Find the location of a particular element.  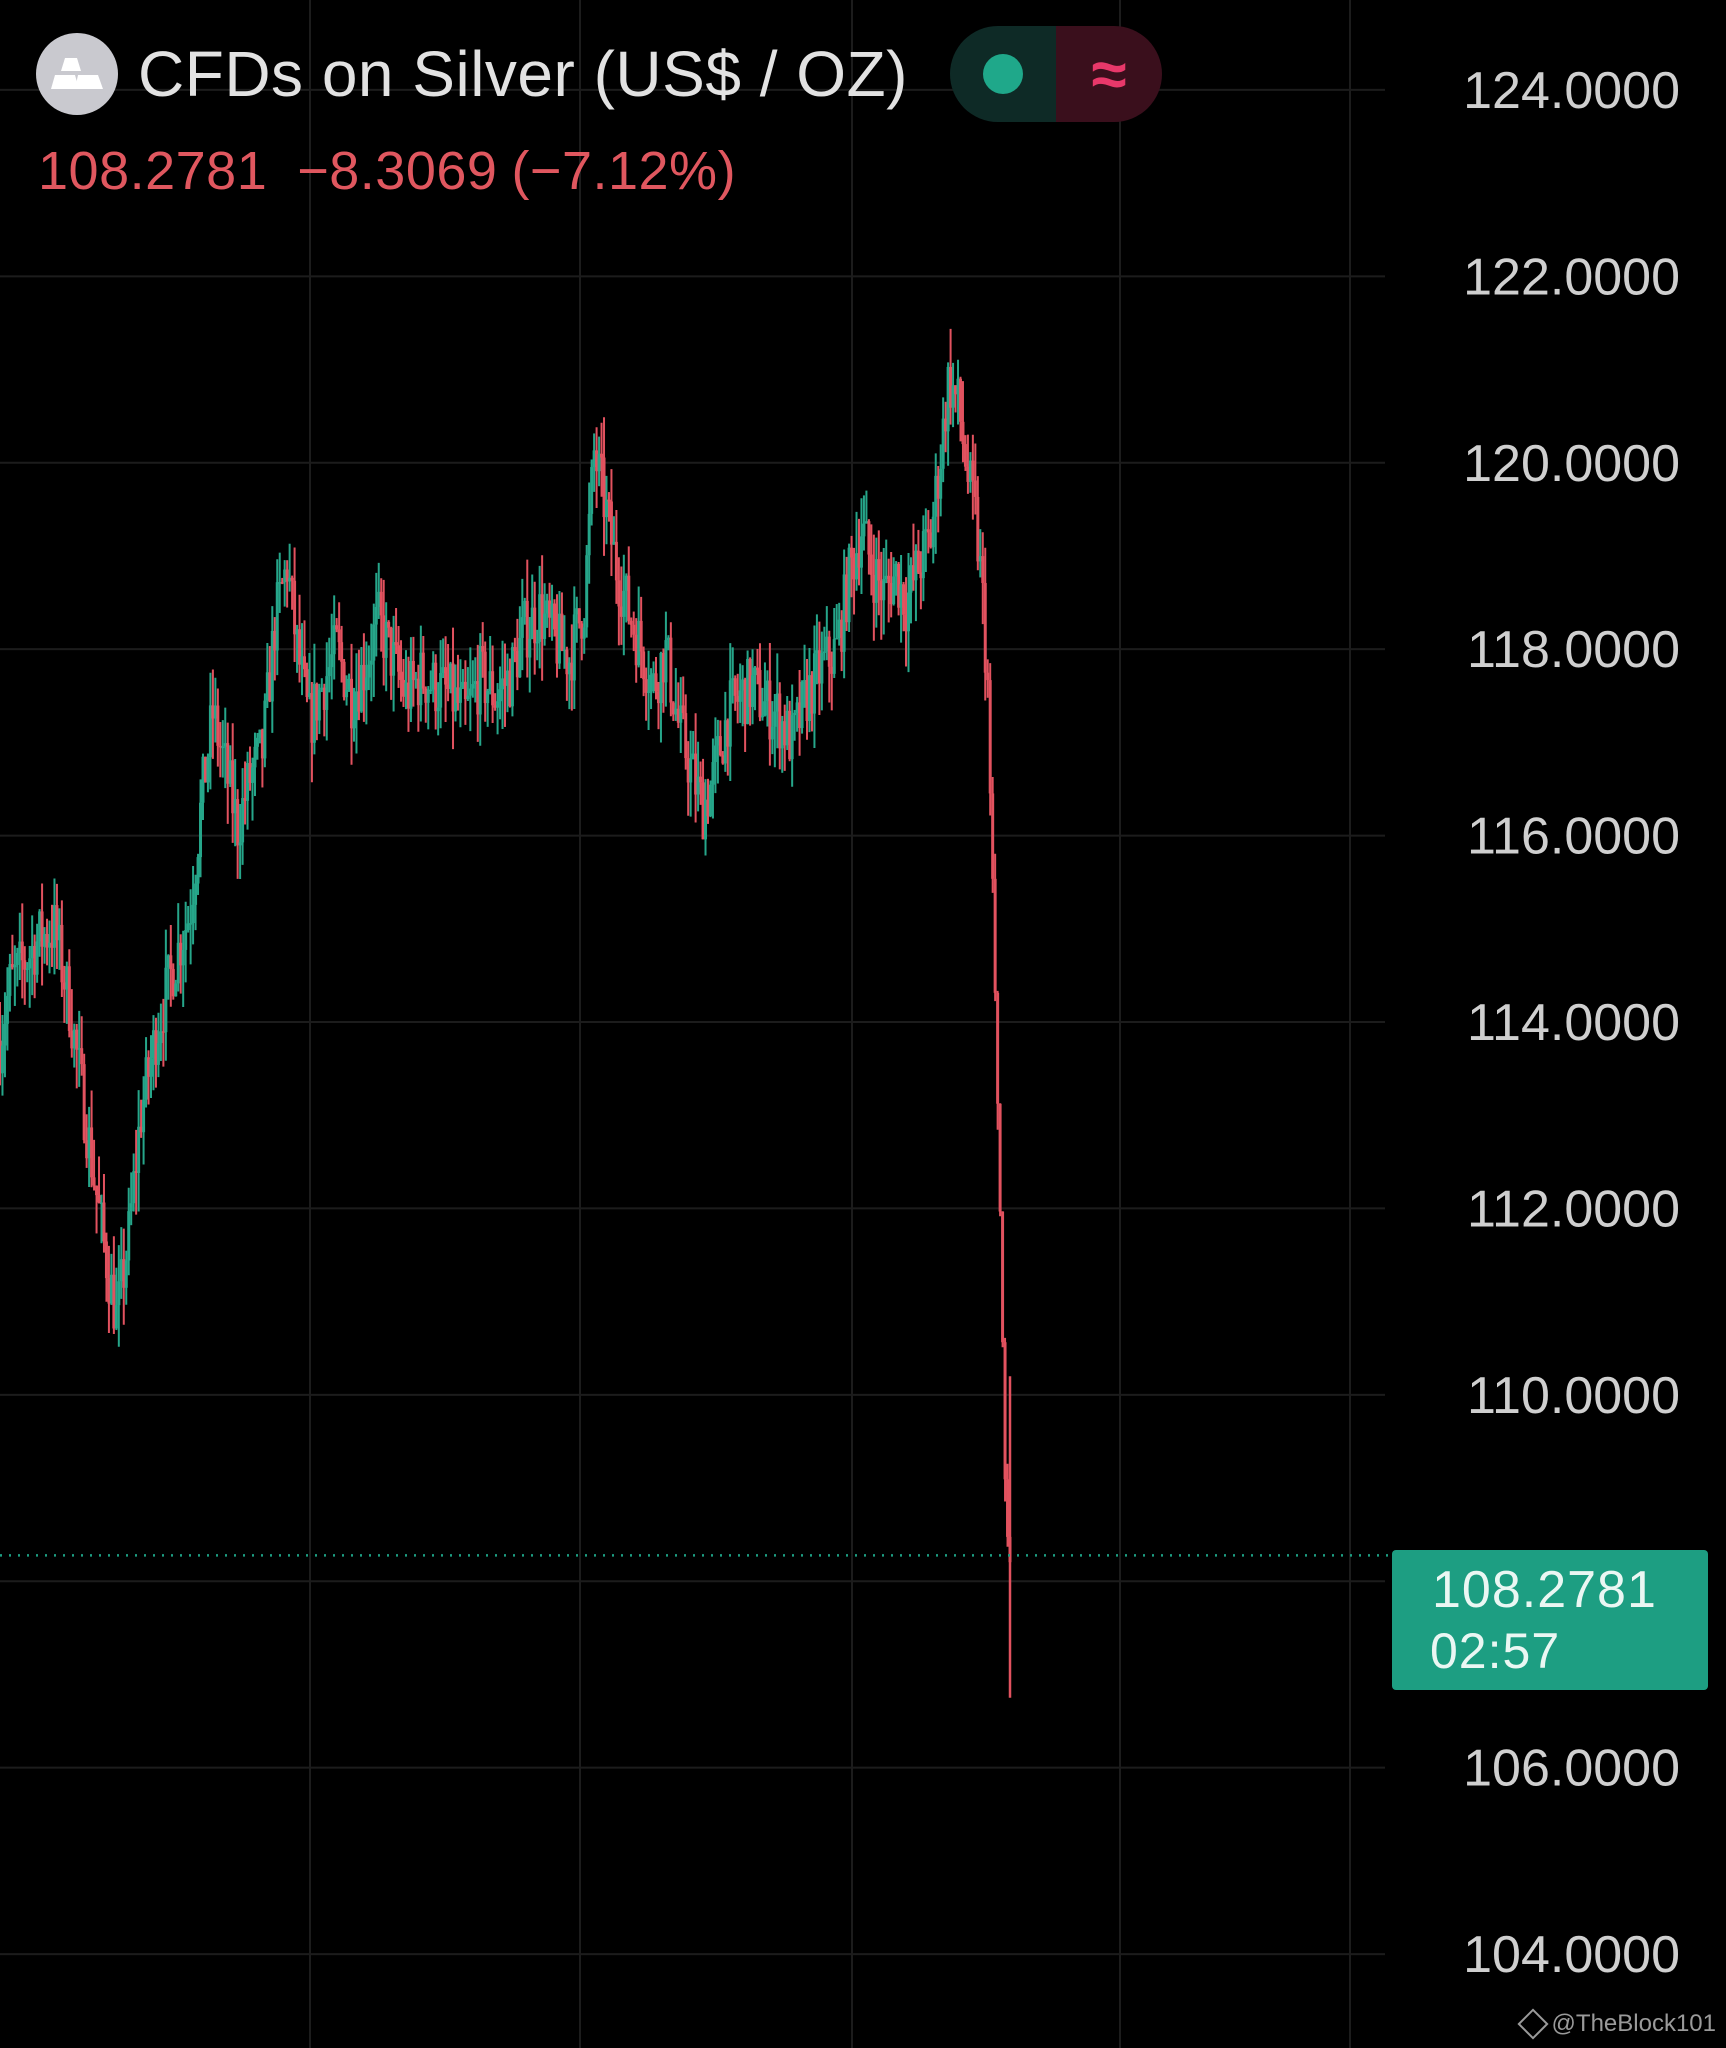

price-change: −8.3069 is located at coordinates (397, 171).